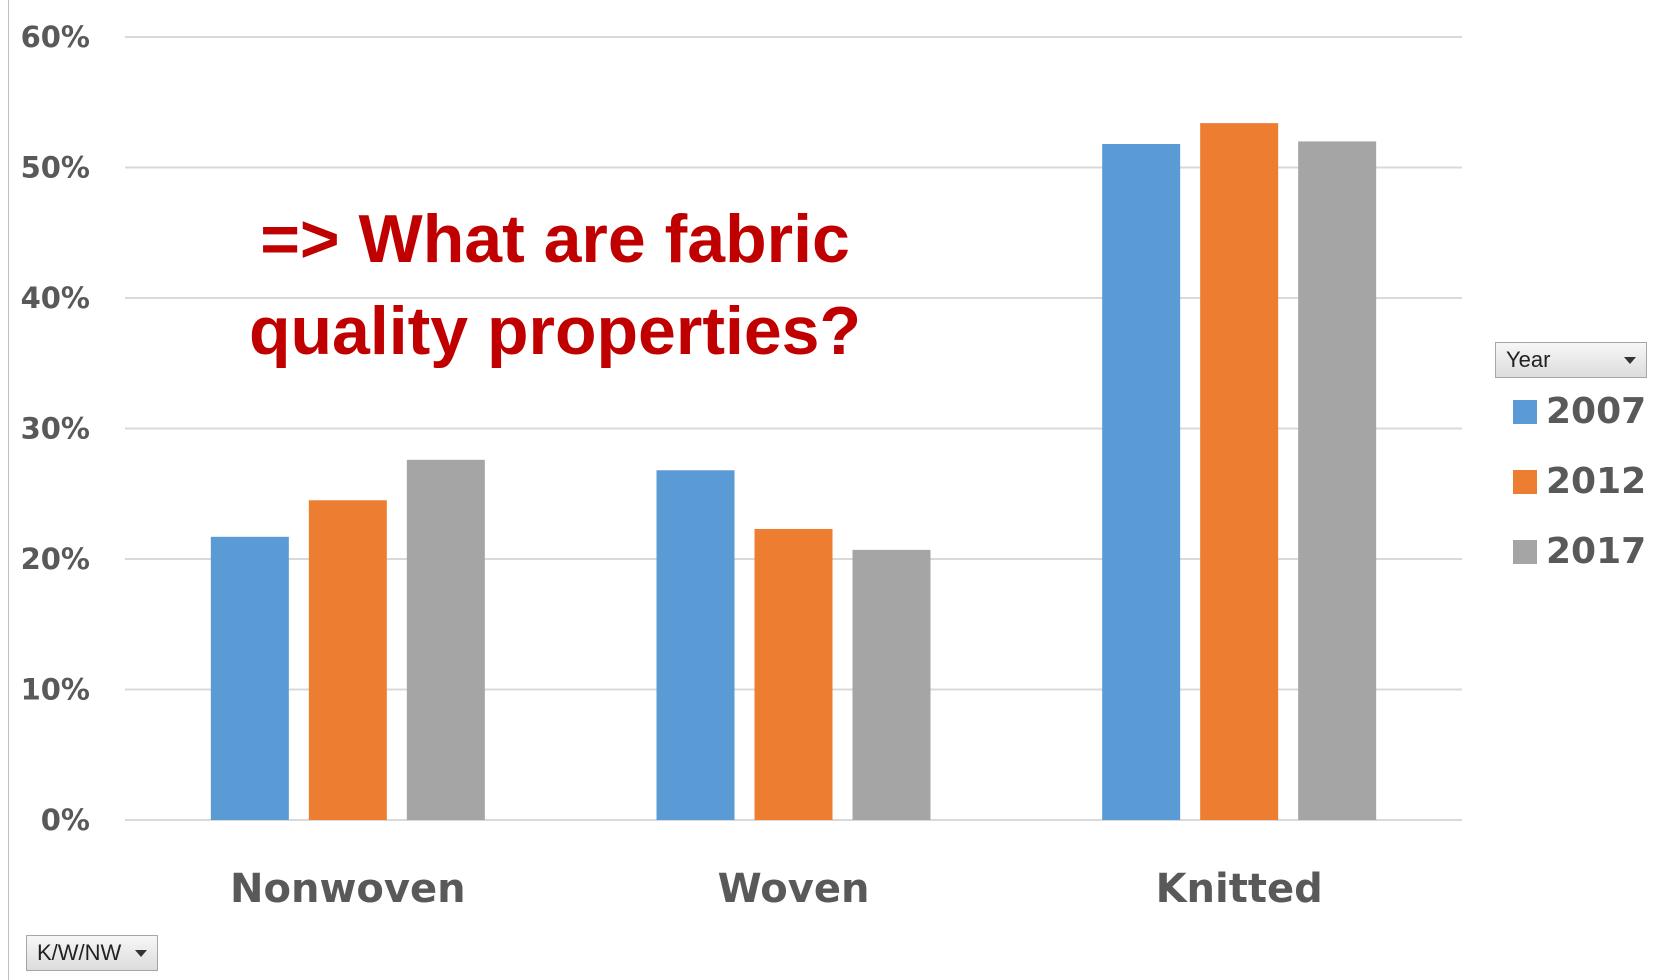 The width and height of the screenshot is (1671, 980). Describe the element at coordinates (555, 285) in the screenshot. I see `annotation: => What are fabric quality properties?` at that location.